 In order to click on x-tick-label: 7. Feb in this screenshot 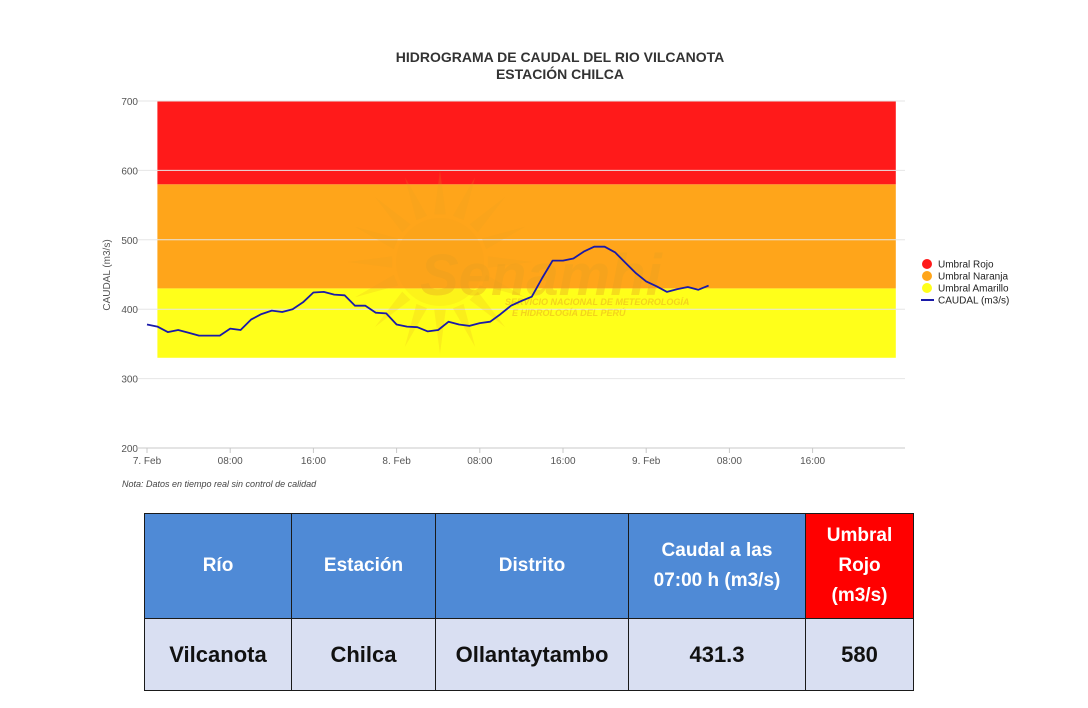, I will do `click(147, 461)`.